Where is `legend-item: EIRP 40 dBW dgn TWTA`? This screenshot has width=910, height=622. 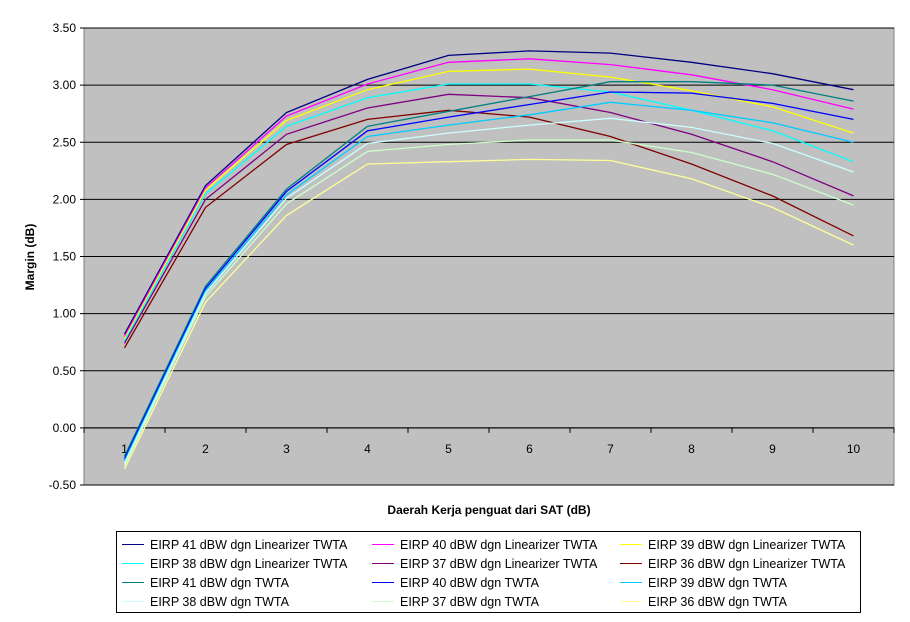
legend-item: EIRP 40 dBW dgn TWTA is located at coordinates (491, 582).